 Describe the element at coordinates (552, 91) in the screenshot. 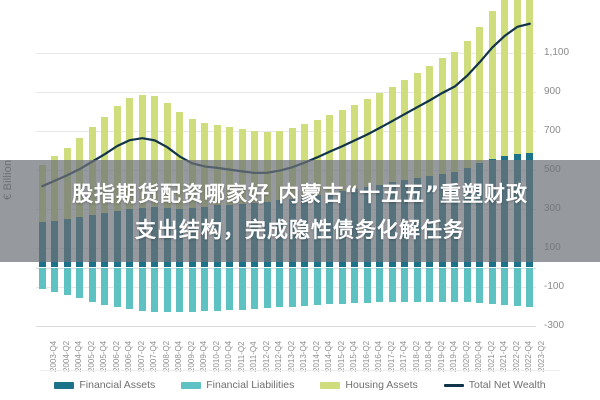

I see `y-axis-tick-label: 900` at that location.